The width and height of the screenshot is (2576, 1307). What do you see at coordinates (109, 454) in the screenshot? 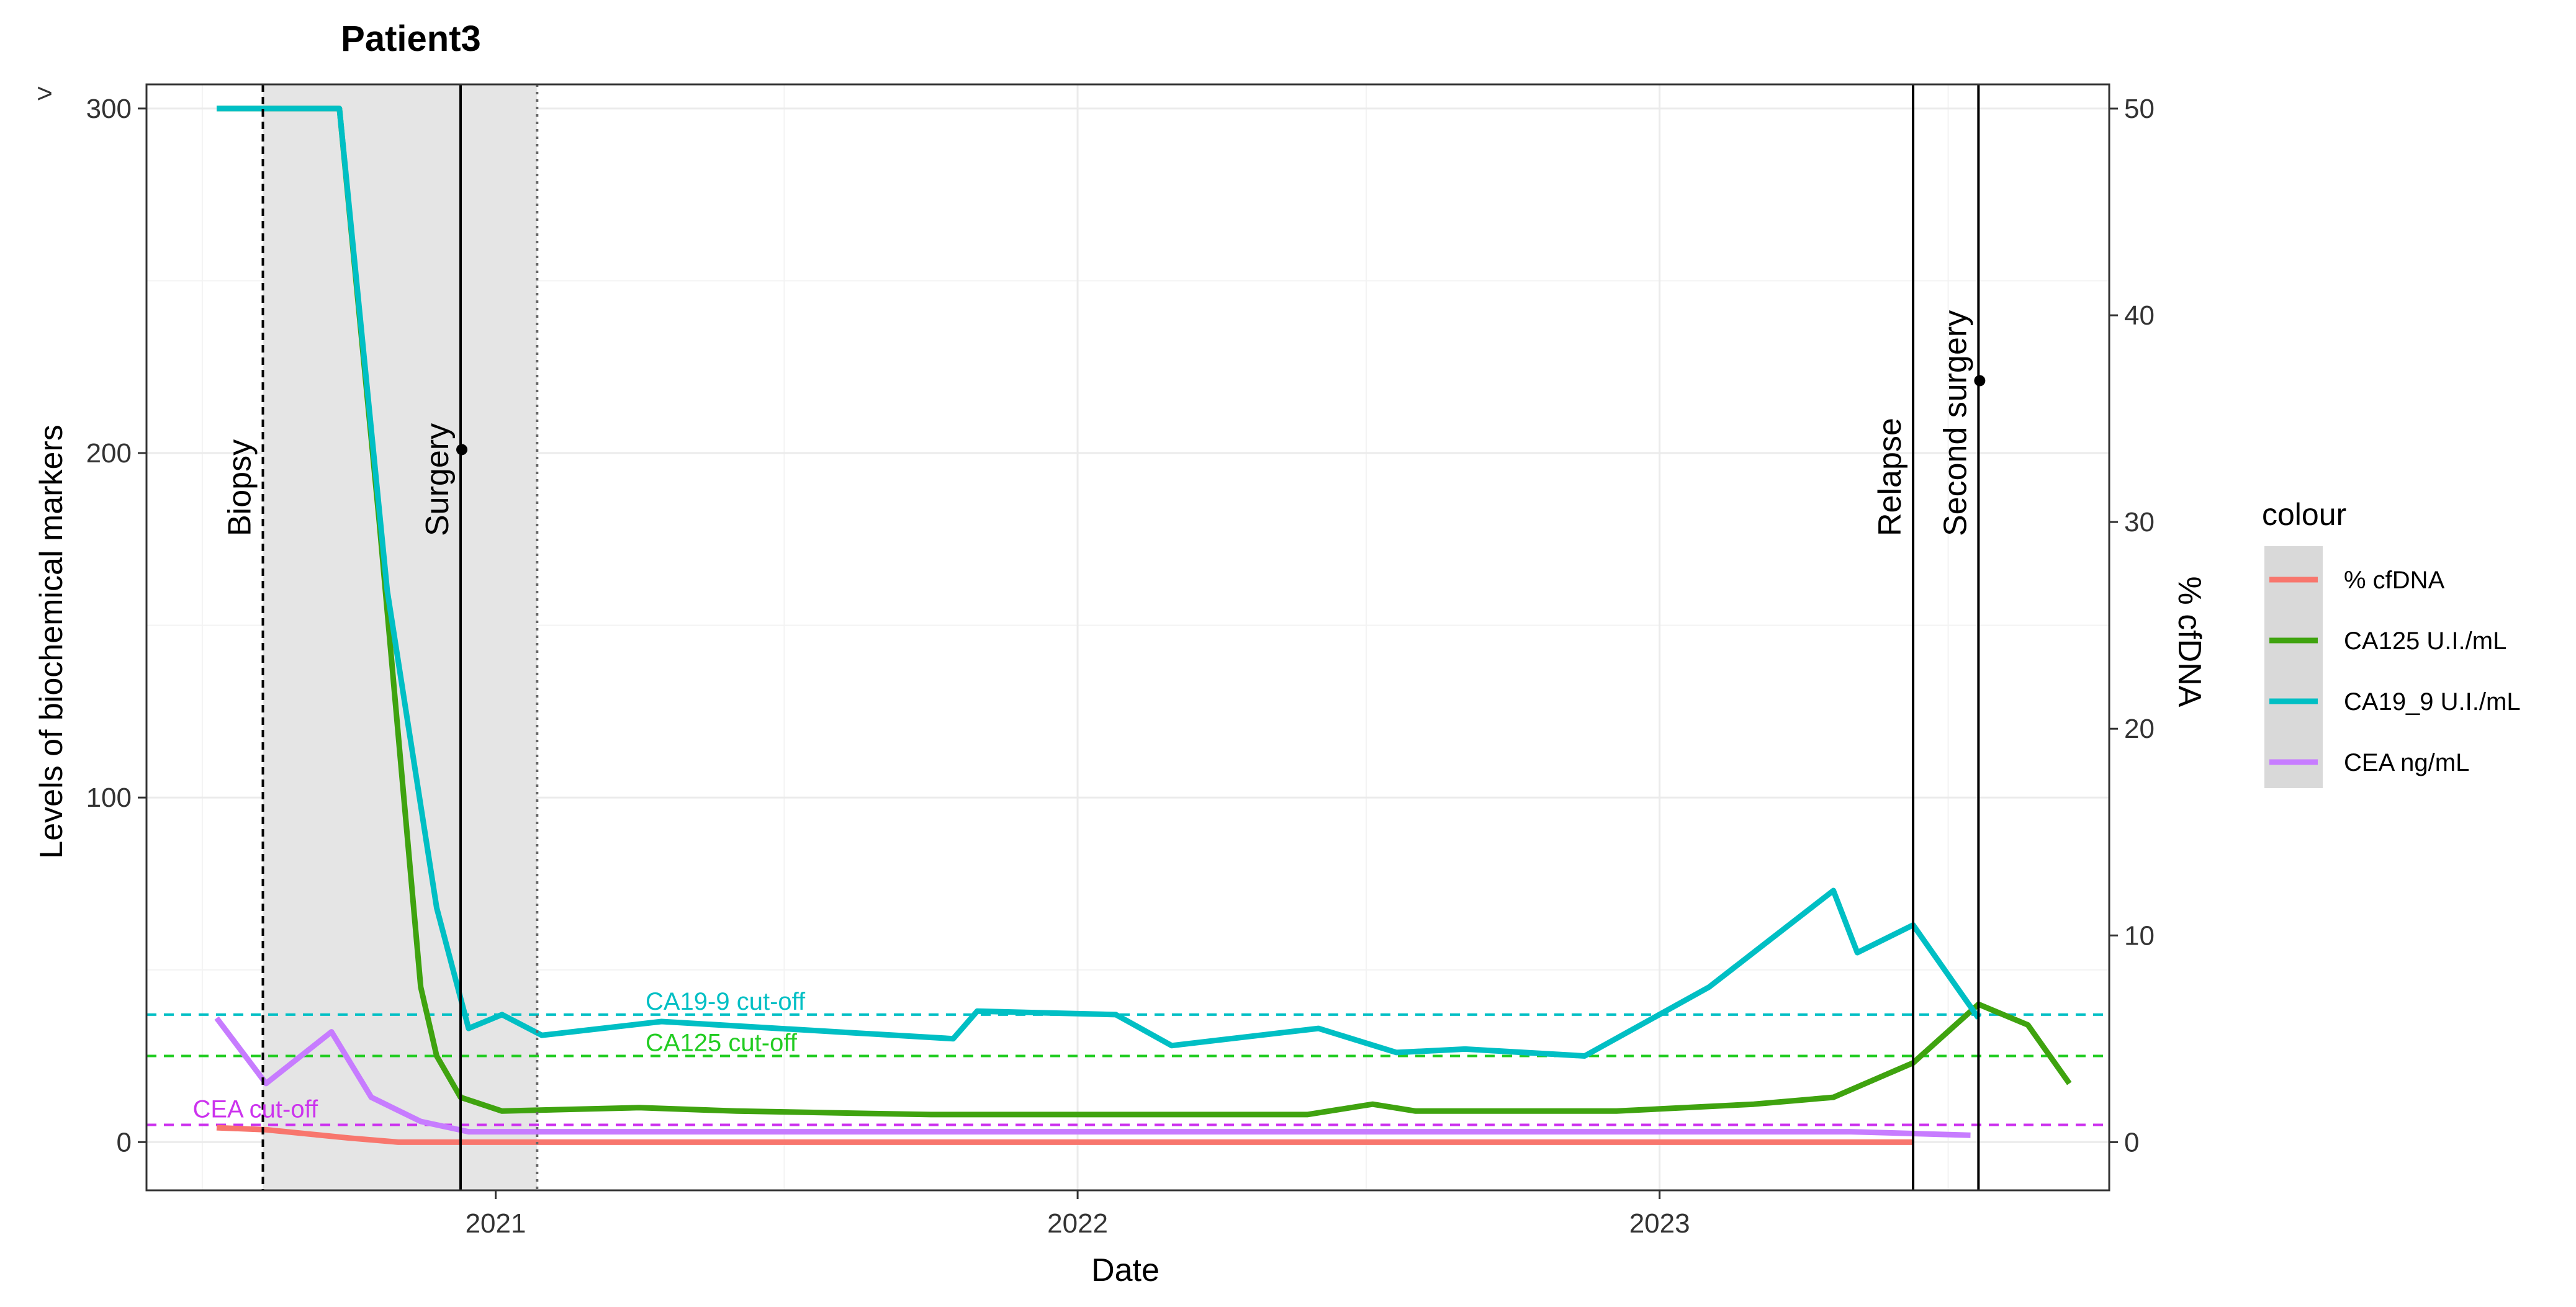
I see `y-tick-label: 200` at bounding box center [109, 454].